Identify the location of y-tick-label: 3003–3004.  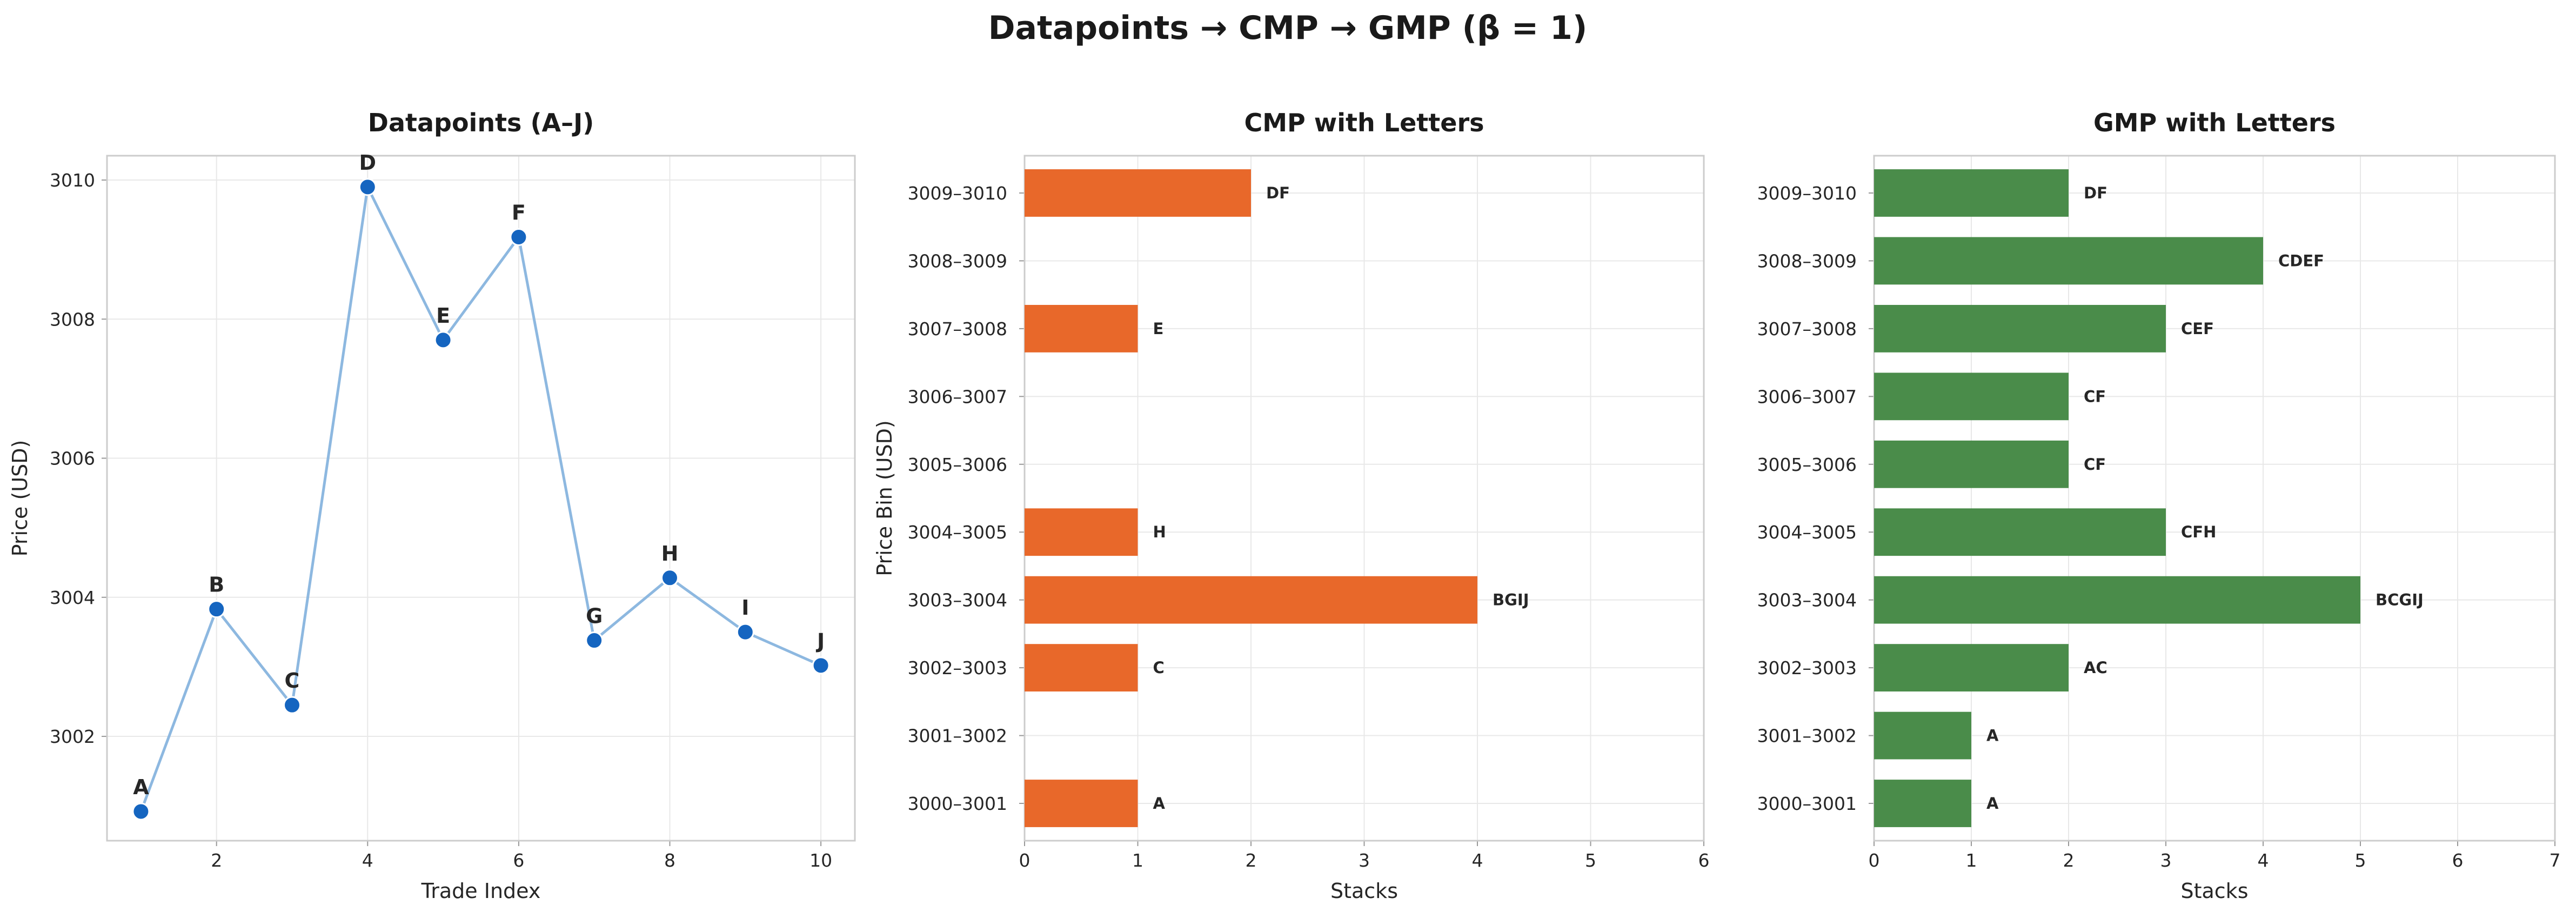
(957, 600).